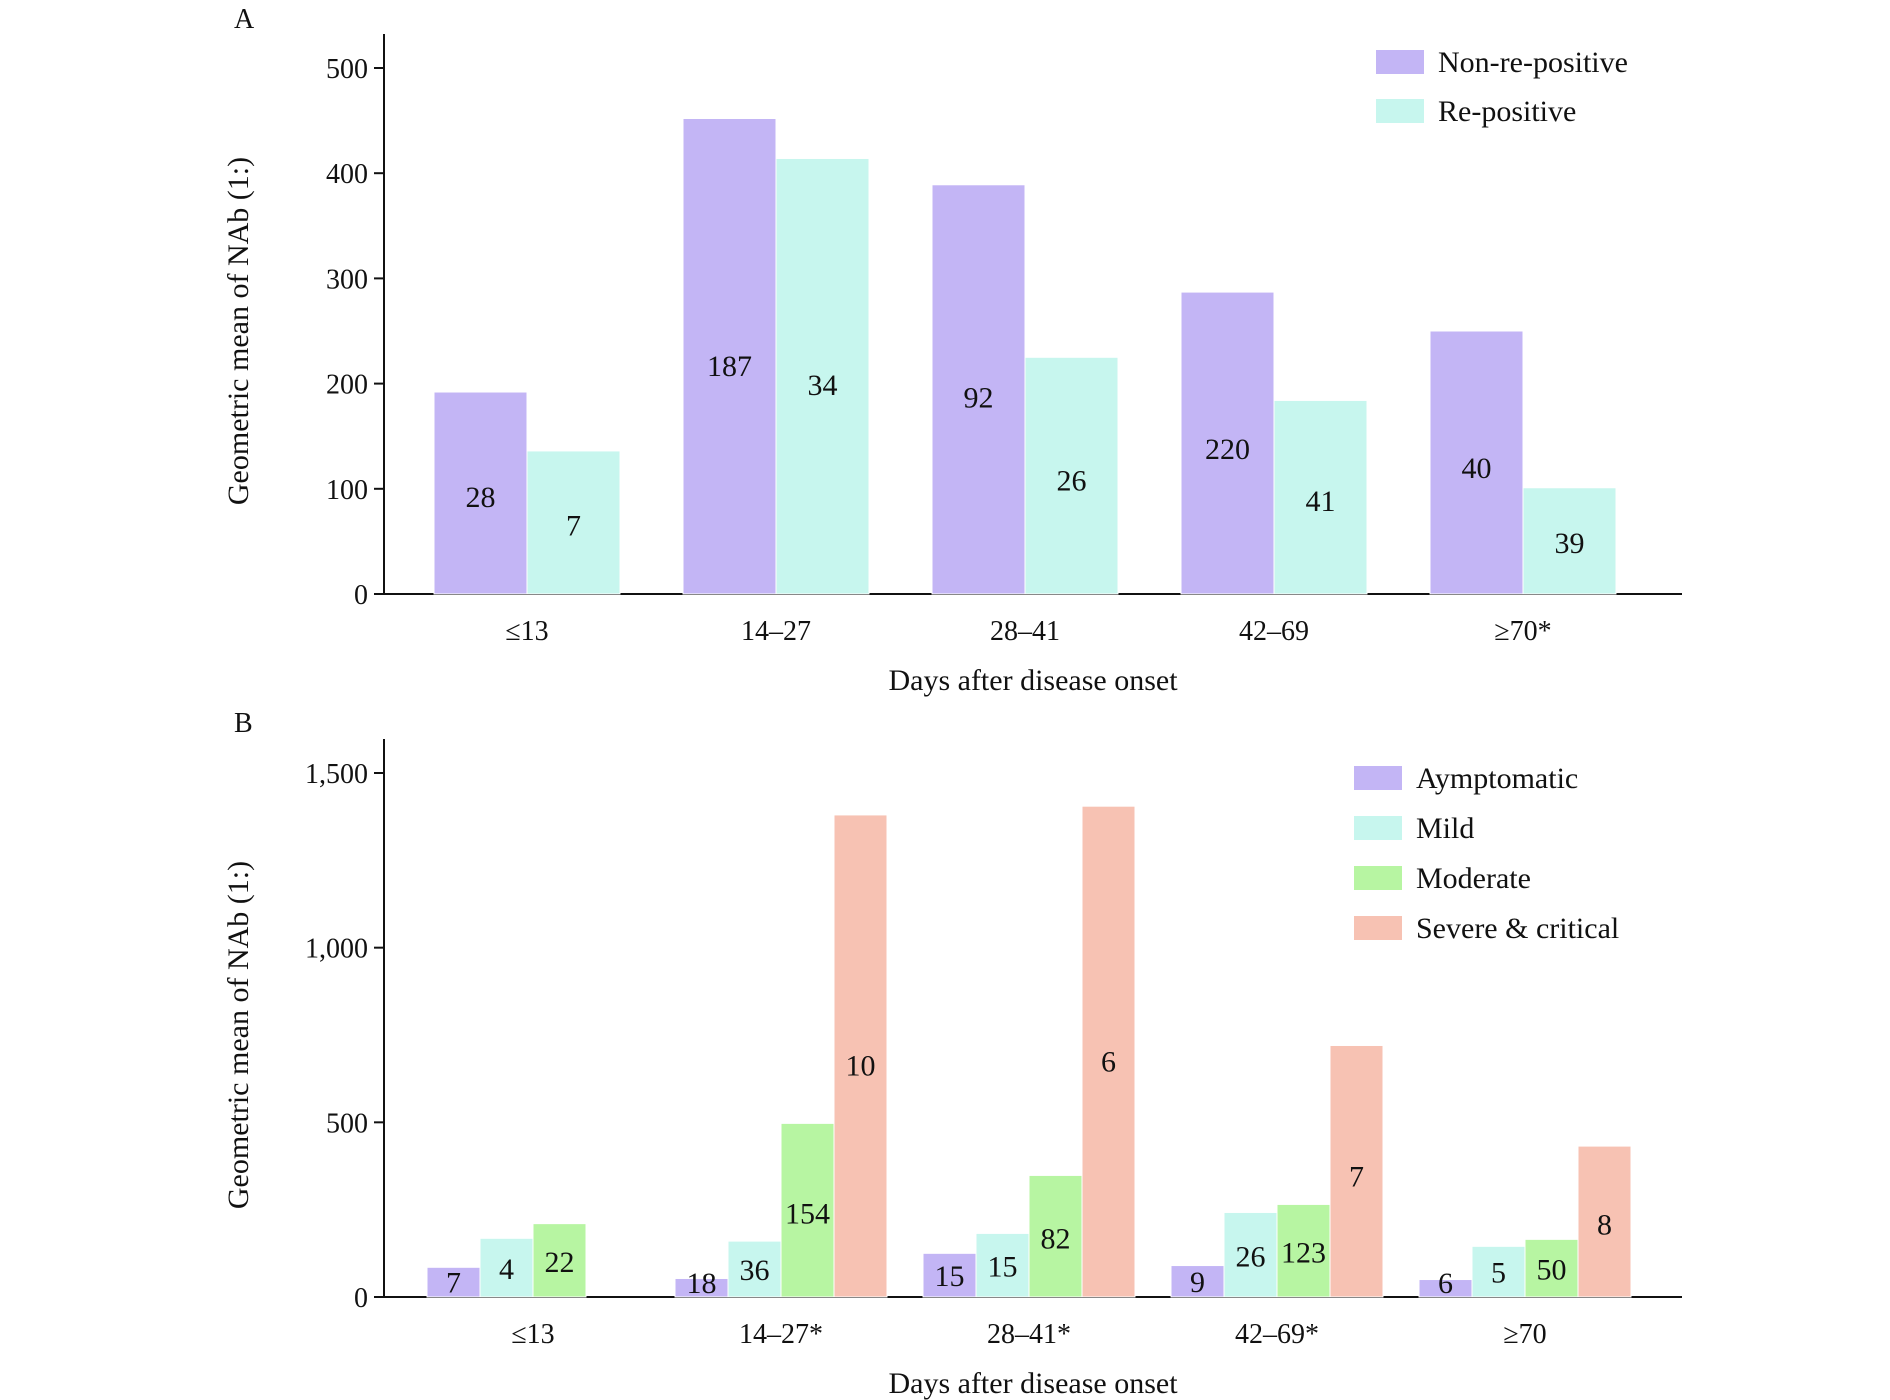  I want to click on legend-label: Non-re-positive, so click(1533, 62).